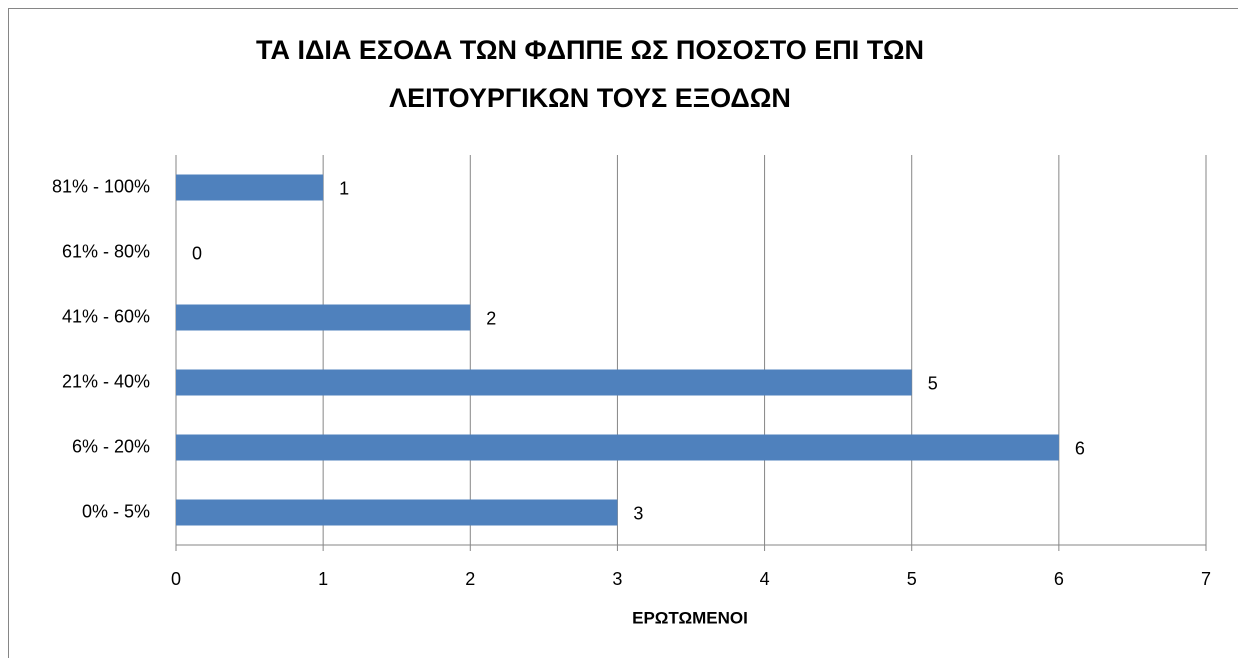 This screenshot has width=1238, height=658. Describe the element at coordinates (491, 318) in the screenshot. I see `data-label: 2` at that location.